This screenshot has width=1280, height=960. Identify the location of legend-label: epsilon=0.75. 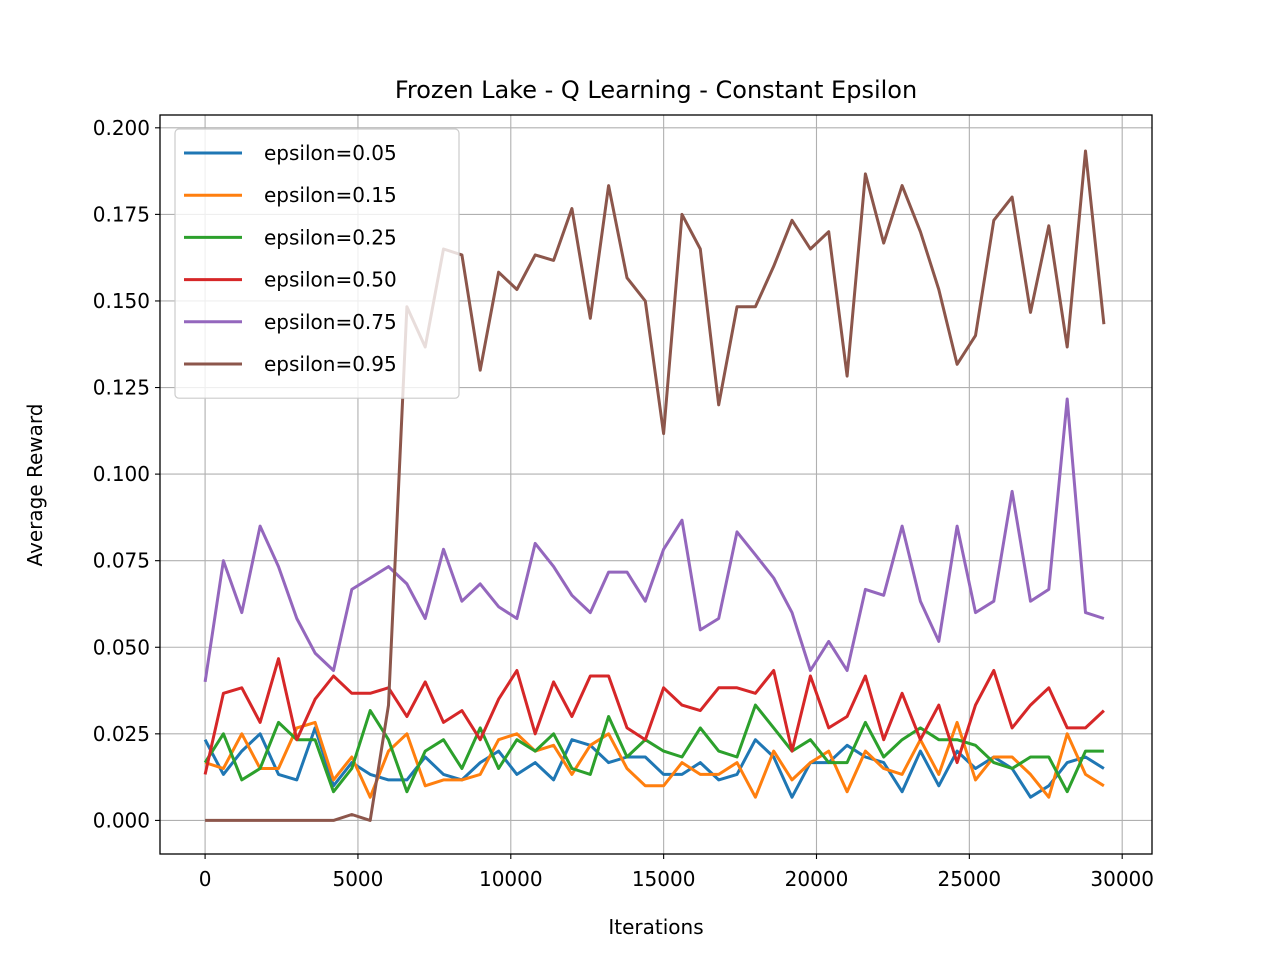
(330, 322).